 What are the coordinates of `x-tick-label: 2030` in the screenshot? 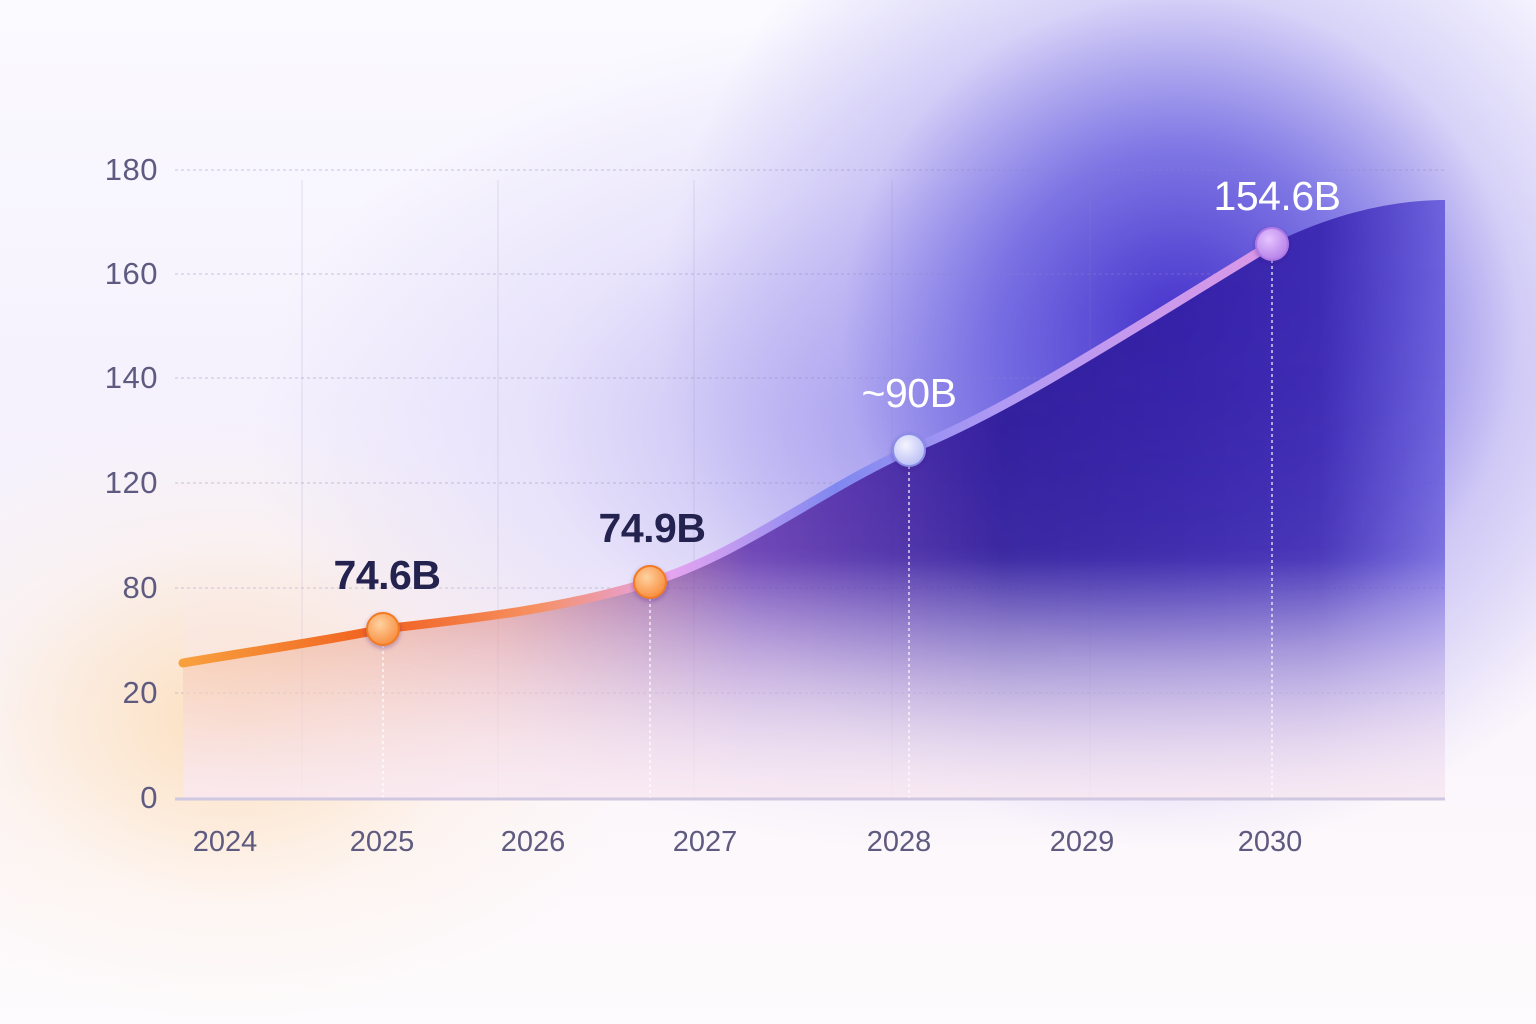 It's located at (1270, 842).